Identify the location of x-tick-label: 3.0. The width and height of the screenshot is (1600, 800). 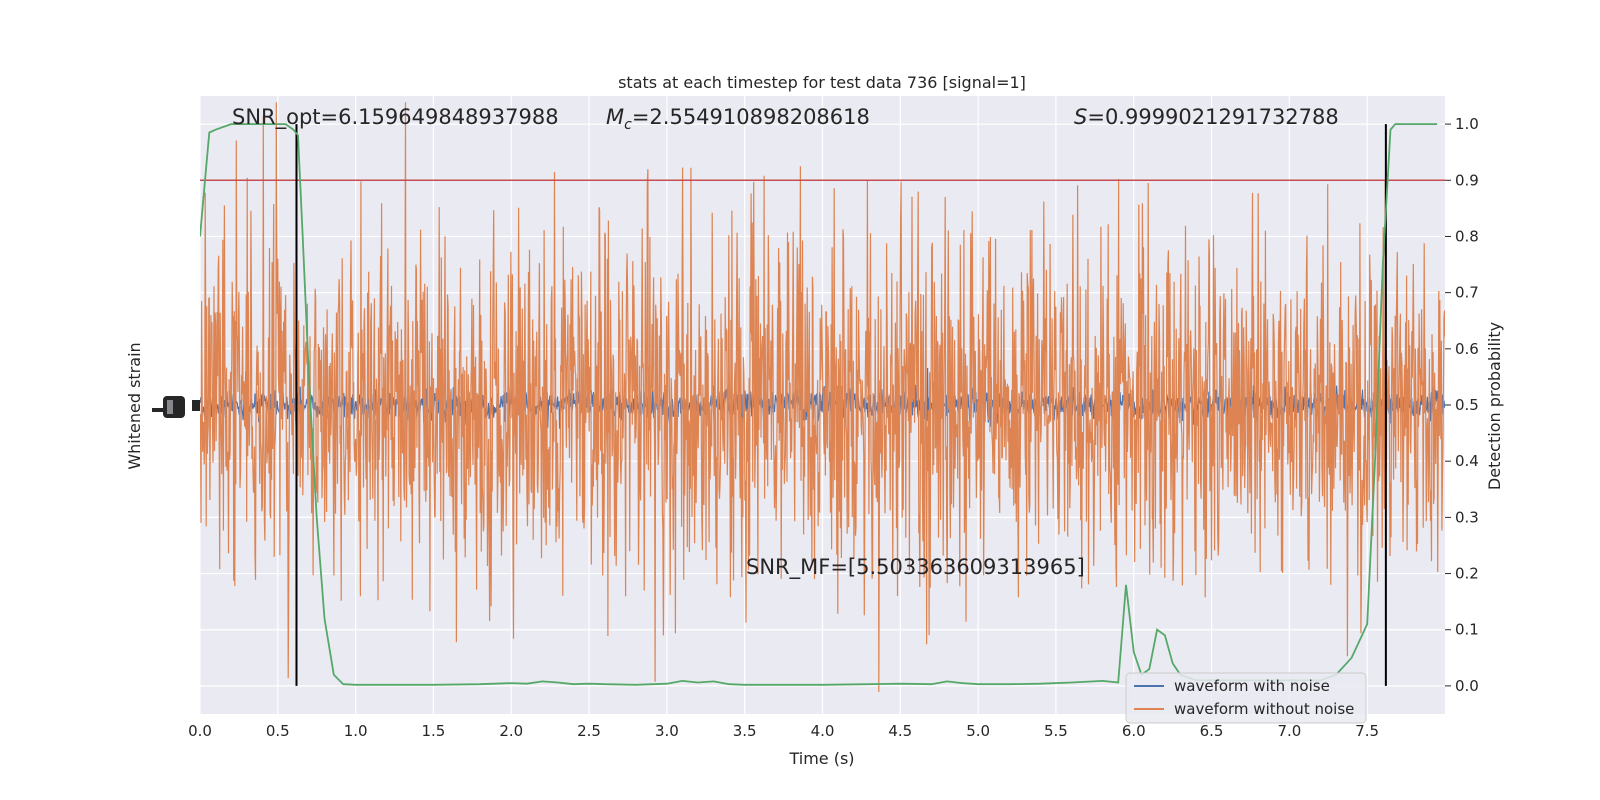
(667, 731).